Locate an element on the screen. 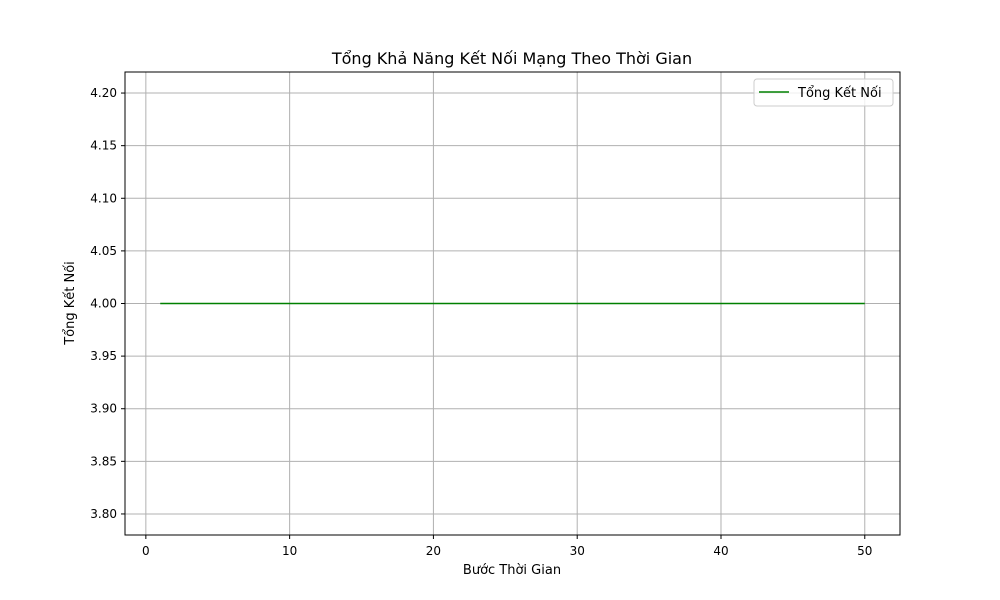 This screenshot has height=600, width=1000. y-tick-label: 3.90 is located at coordinates (103, 409).